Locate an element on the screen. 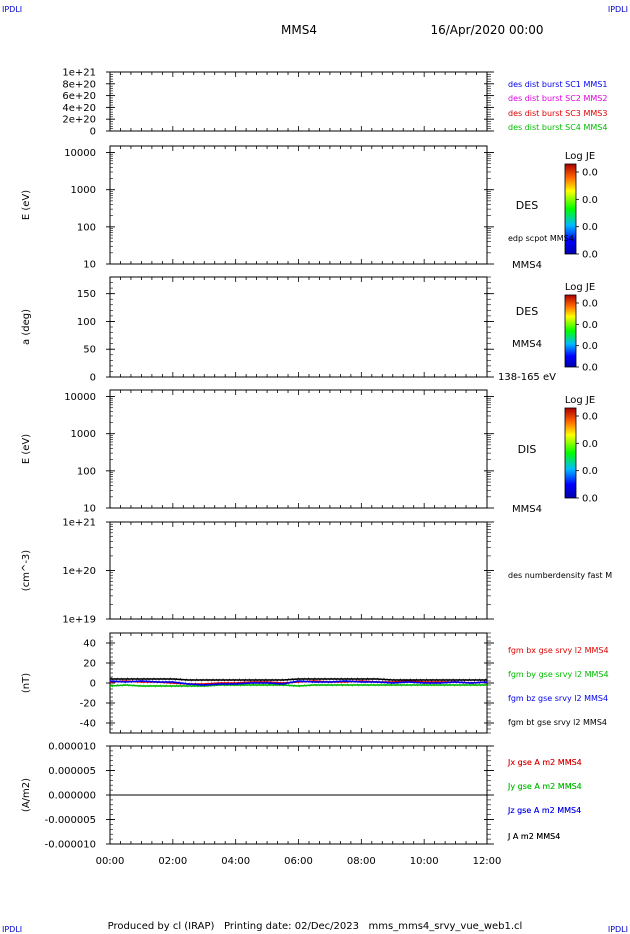 The width and height of the screenshot is (630, 934). panel-number_density is located at coordinates (300, 570).